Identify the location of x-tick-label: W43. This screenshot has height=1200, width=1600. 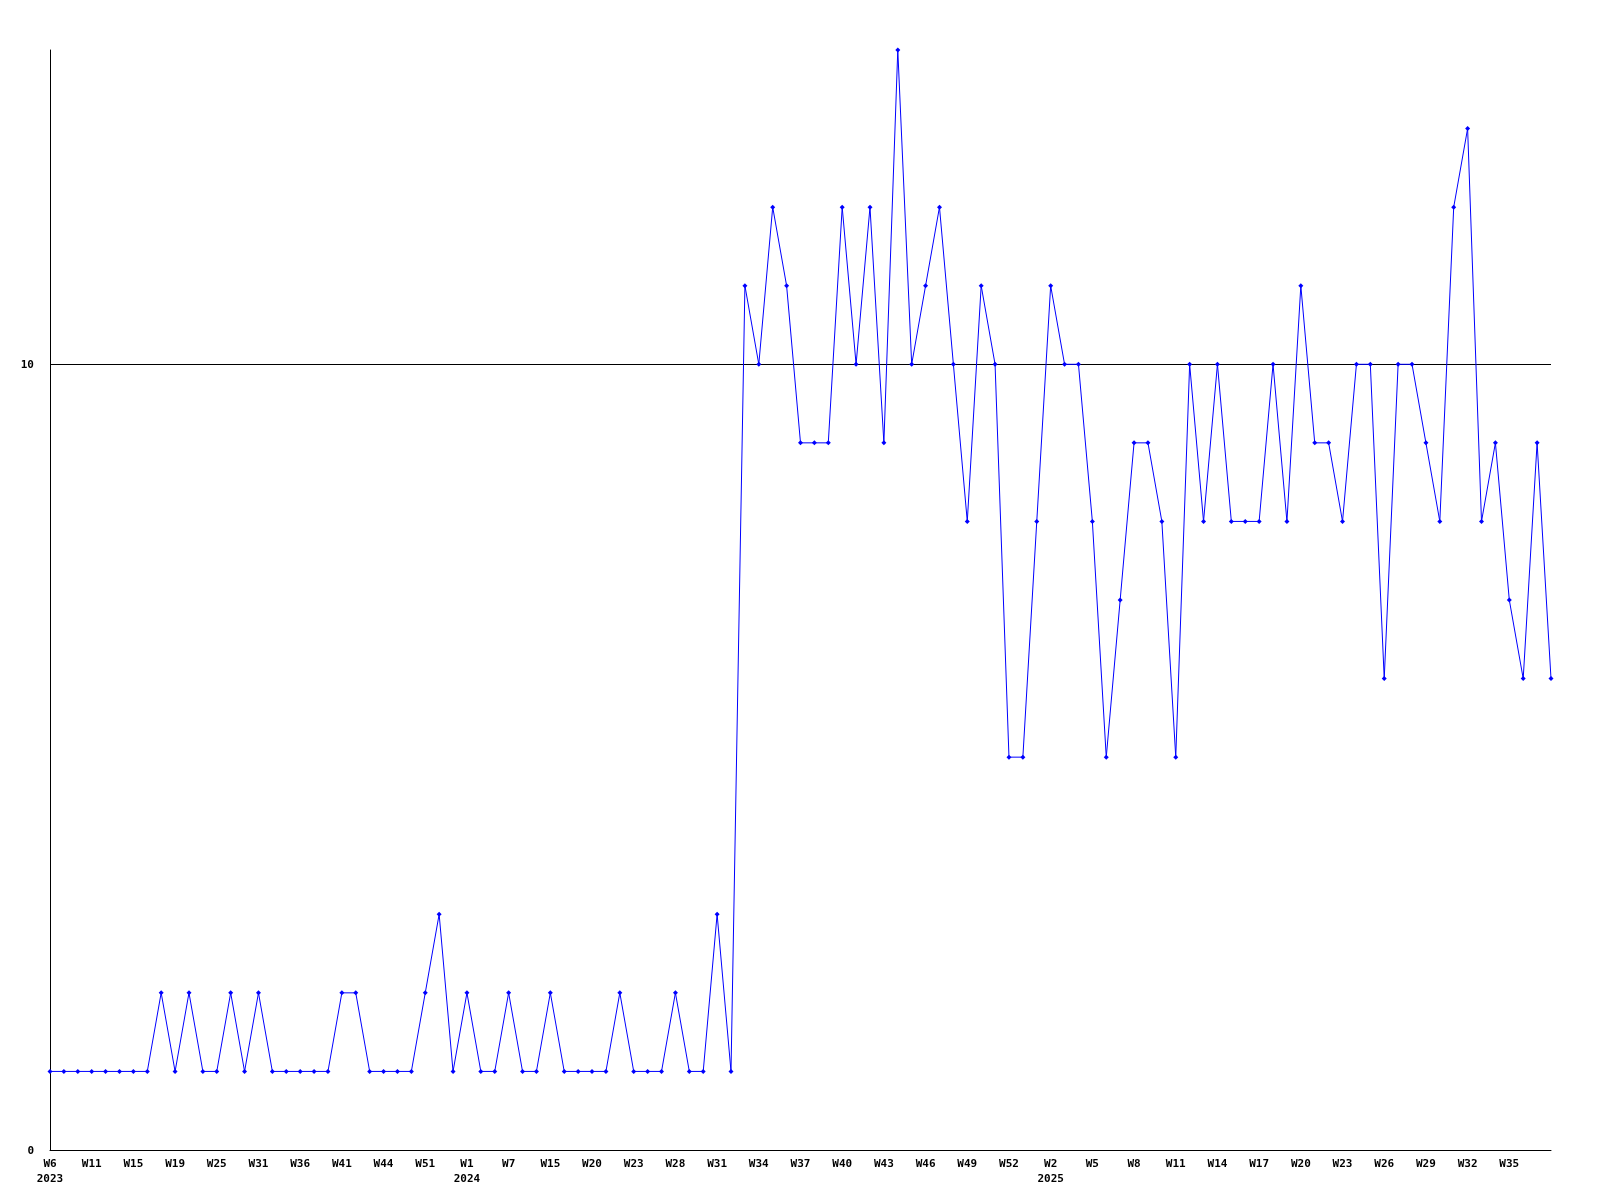
(883, 1163).